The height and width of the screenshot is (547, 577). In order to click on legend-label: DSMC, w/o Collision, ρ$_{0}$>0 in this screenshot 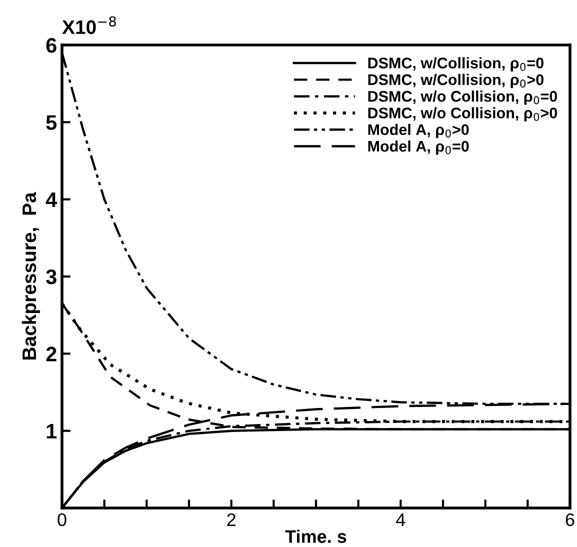, I will do `click(463, 114)`.